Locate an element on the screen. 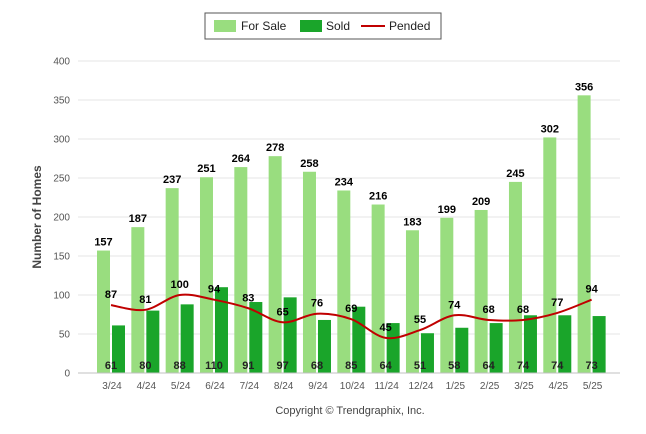 This screenshot has width=646, height=434. data-label-for-sale: 258 is located at coordinates (309, 164).